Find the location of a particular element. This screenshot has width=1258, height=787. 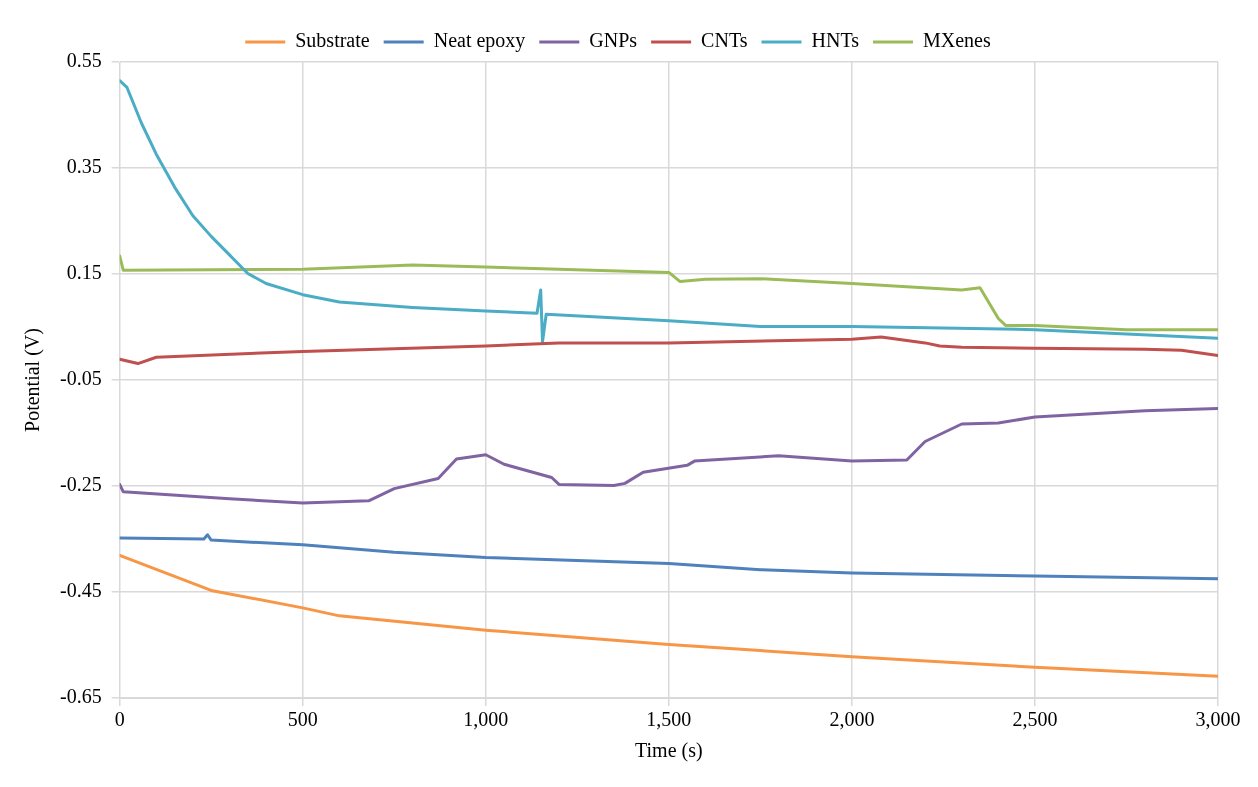

y-tick-label: -0.65 is located at coordinates (80, 696).